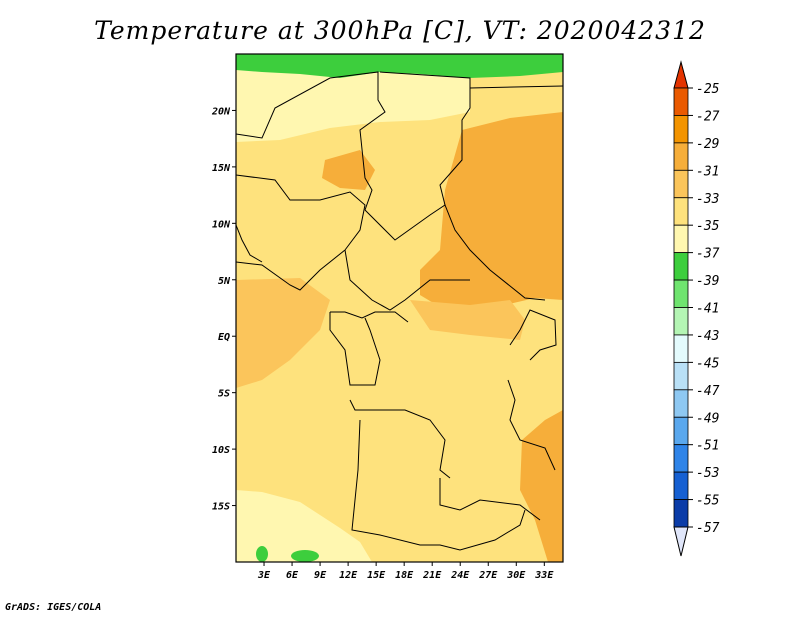 Image resolution: width=800 pixels, height=618 pixels. I want to click on colorbar-label: -41, so click(707, 309).